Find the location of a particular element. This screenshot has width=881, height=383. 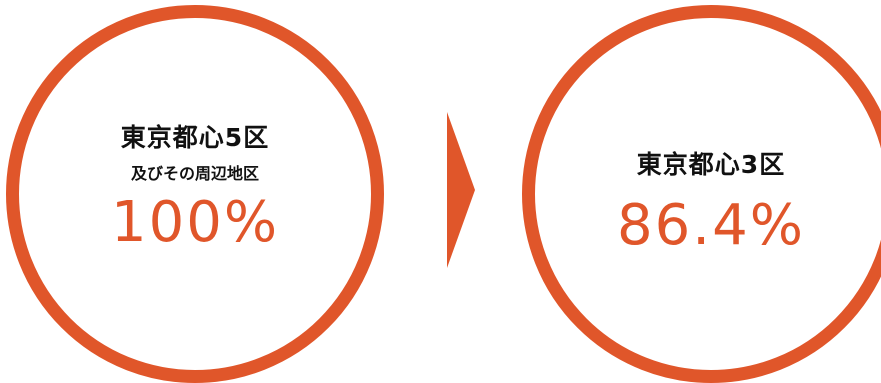

right-circle-content: 東京都心3区 86.4% is located at coordinates (708, 203).